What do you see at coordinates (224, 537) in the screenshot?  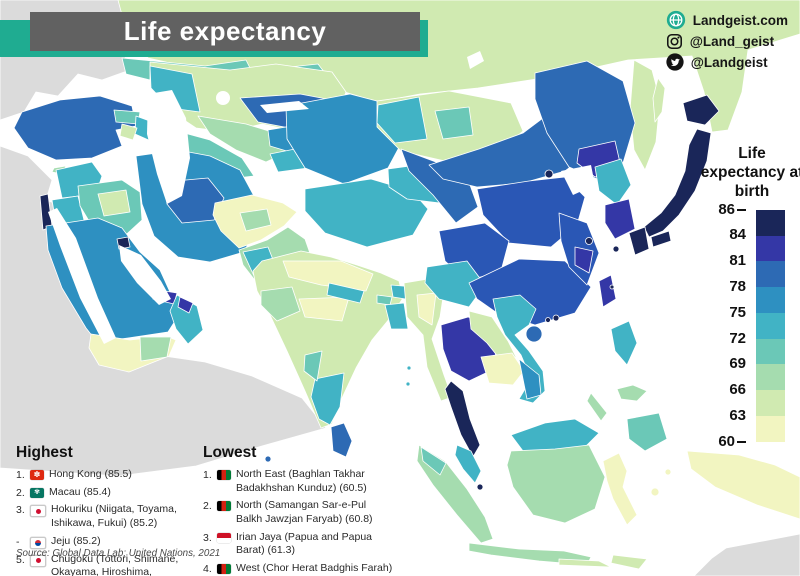 I see `indonesia-flag-icon` at bounding box center [224, 537].